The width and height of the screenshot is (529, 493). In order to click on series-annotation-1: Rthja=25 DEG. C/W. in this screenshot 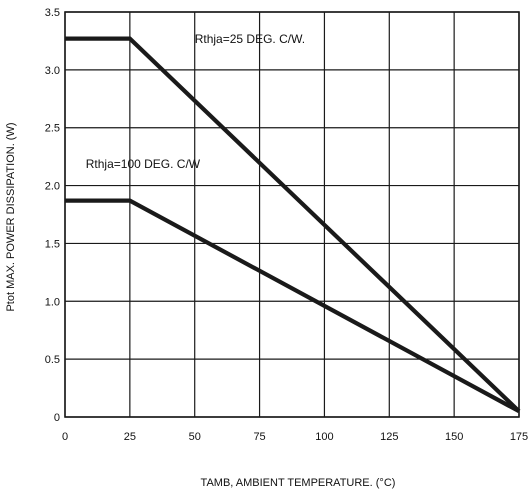, I will do `click(250, 39)`.